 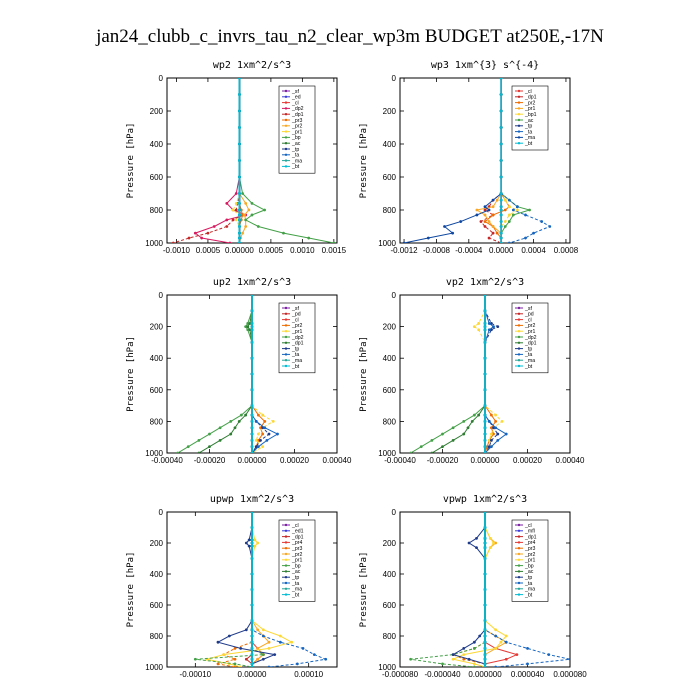 I want to click on x-tick-label: -0.0008, so click(x=437, y=250).